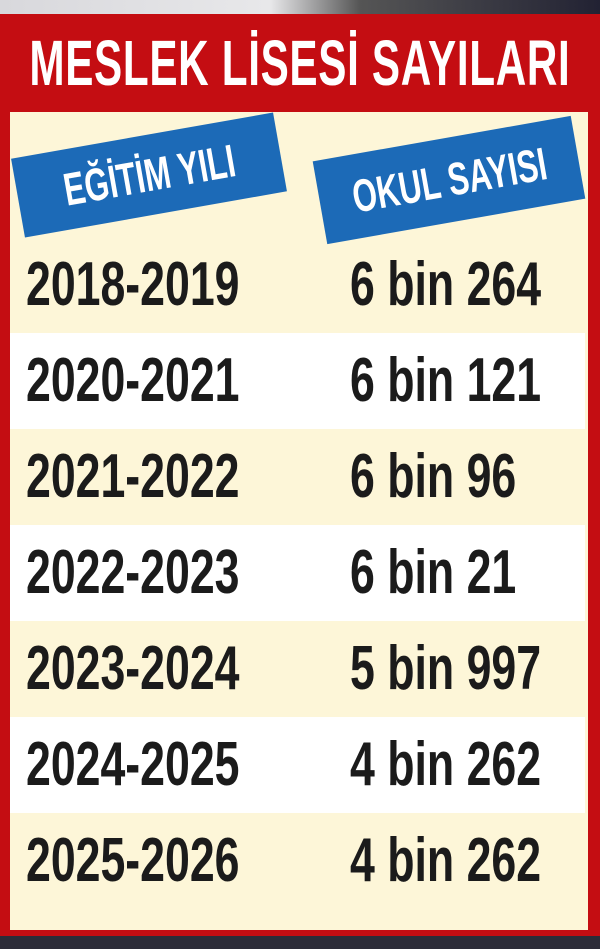  I want to click on school-count-cell: 6 bin 121, so click(446, 380).